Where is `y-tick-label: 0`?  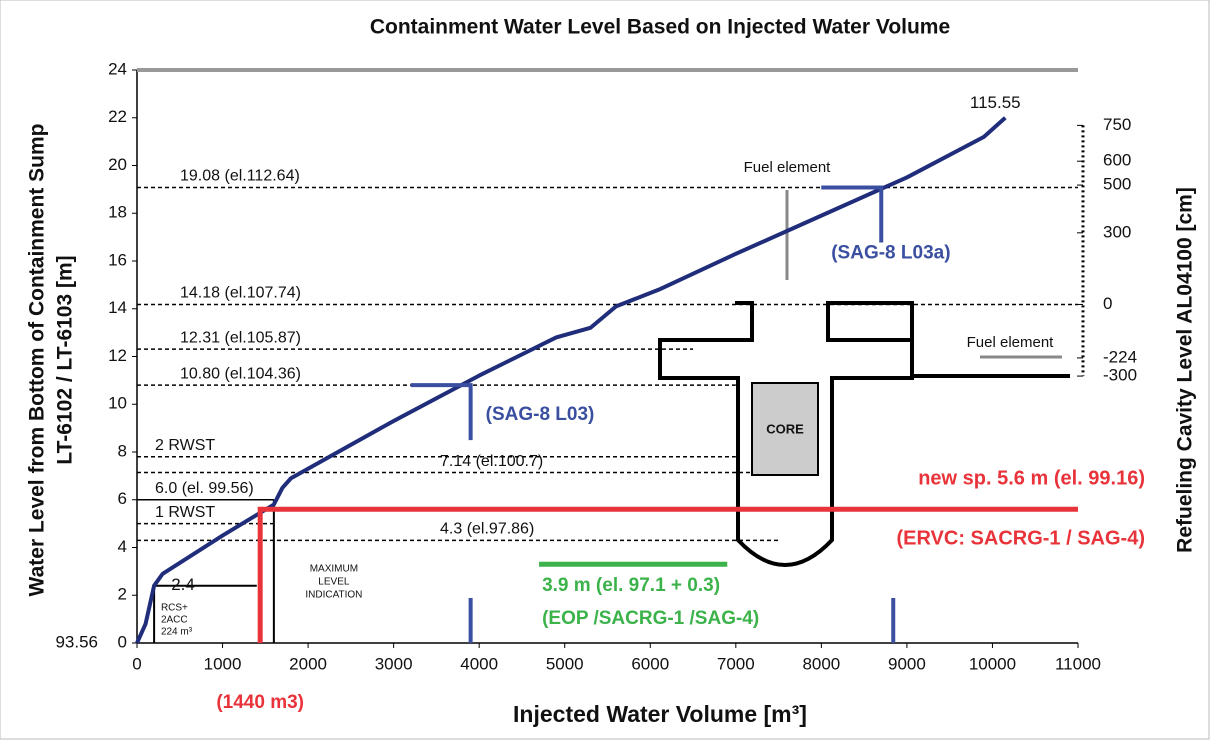 y-tick-label: 0 is located at coordinates (122, 641).